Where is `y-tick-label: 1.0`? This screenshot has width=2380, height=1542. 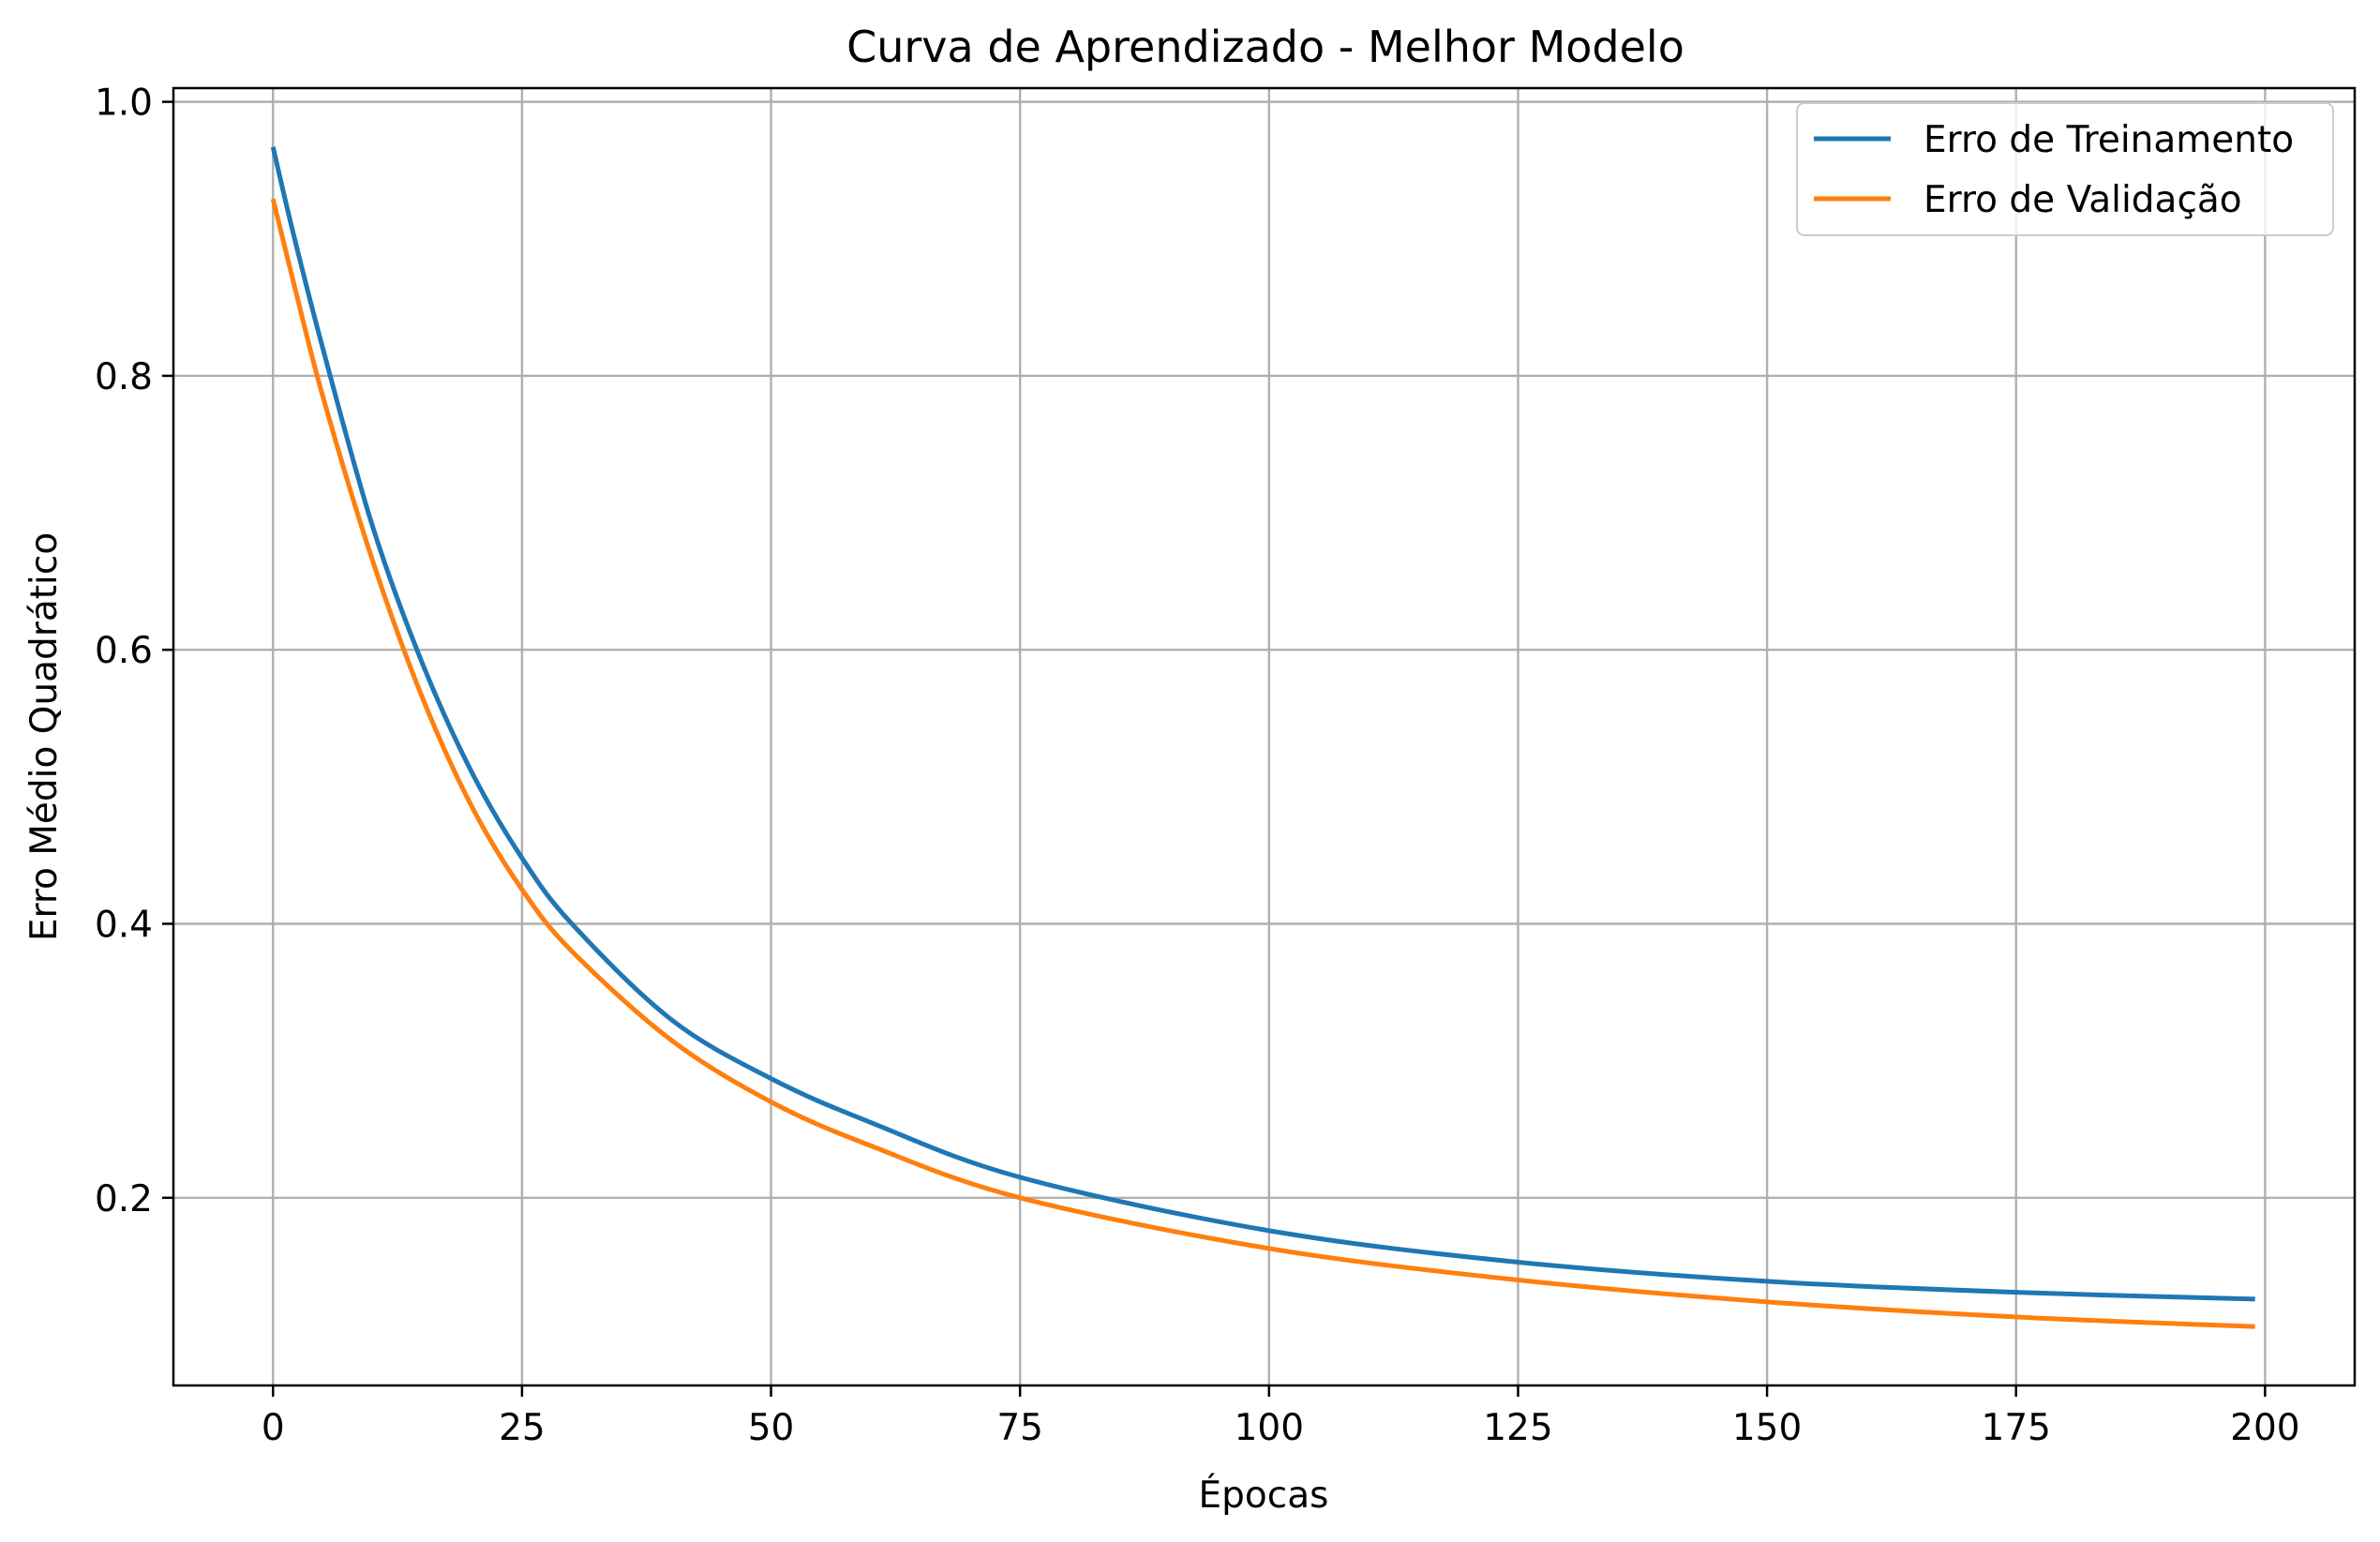 y-tick-label: 1.0 is located at coordinates (124, 103).